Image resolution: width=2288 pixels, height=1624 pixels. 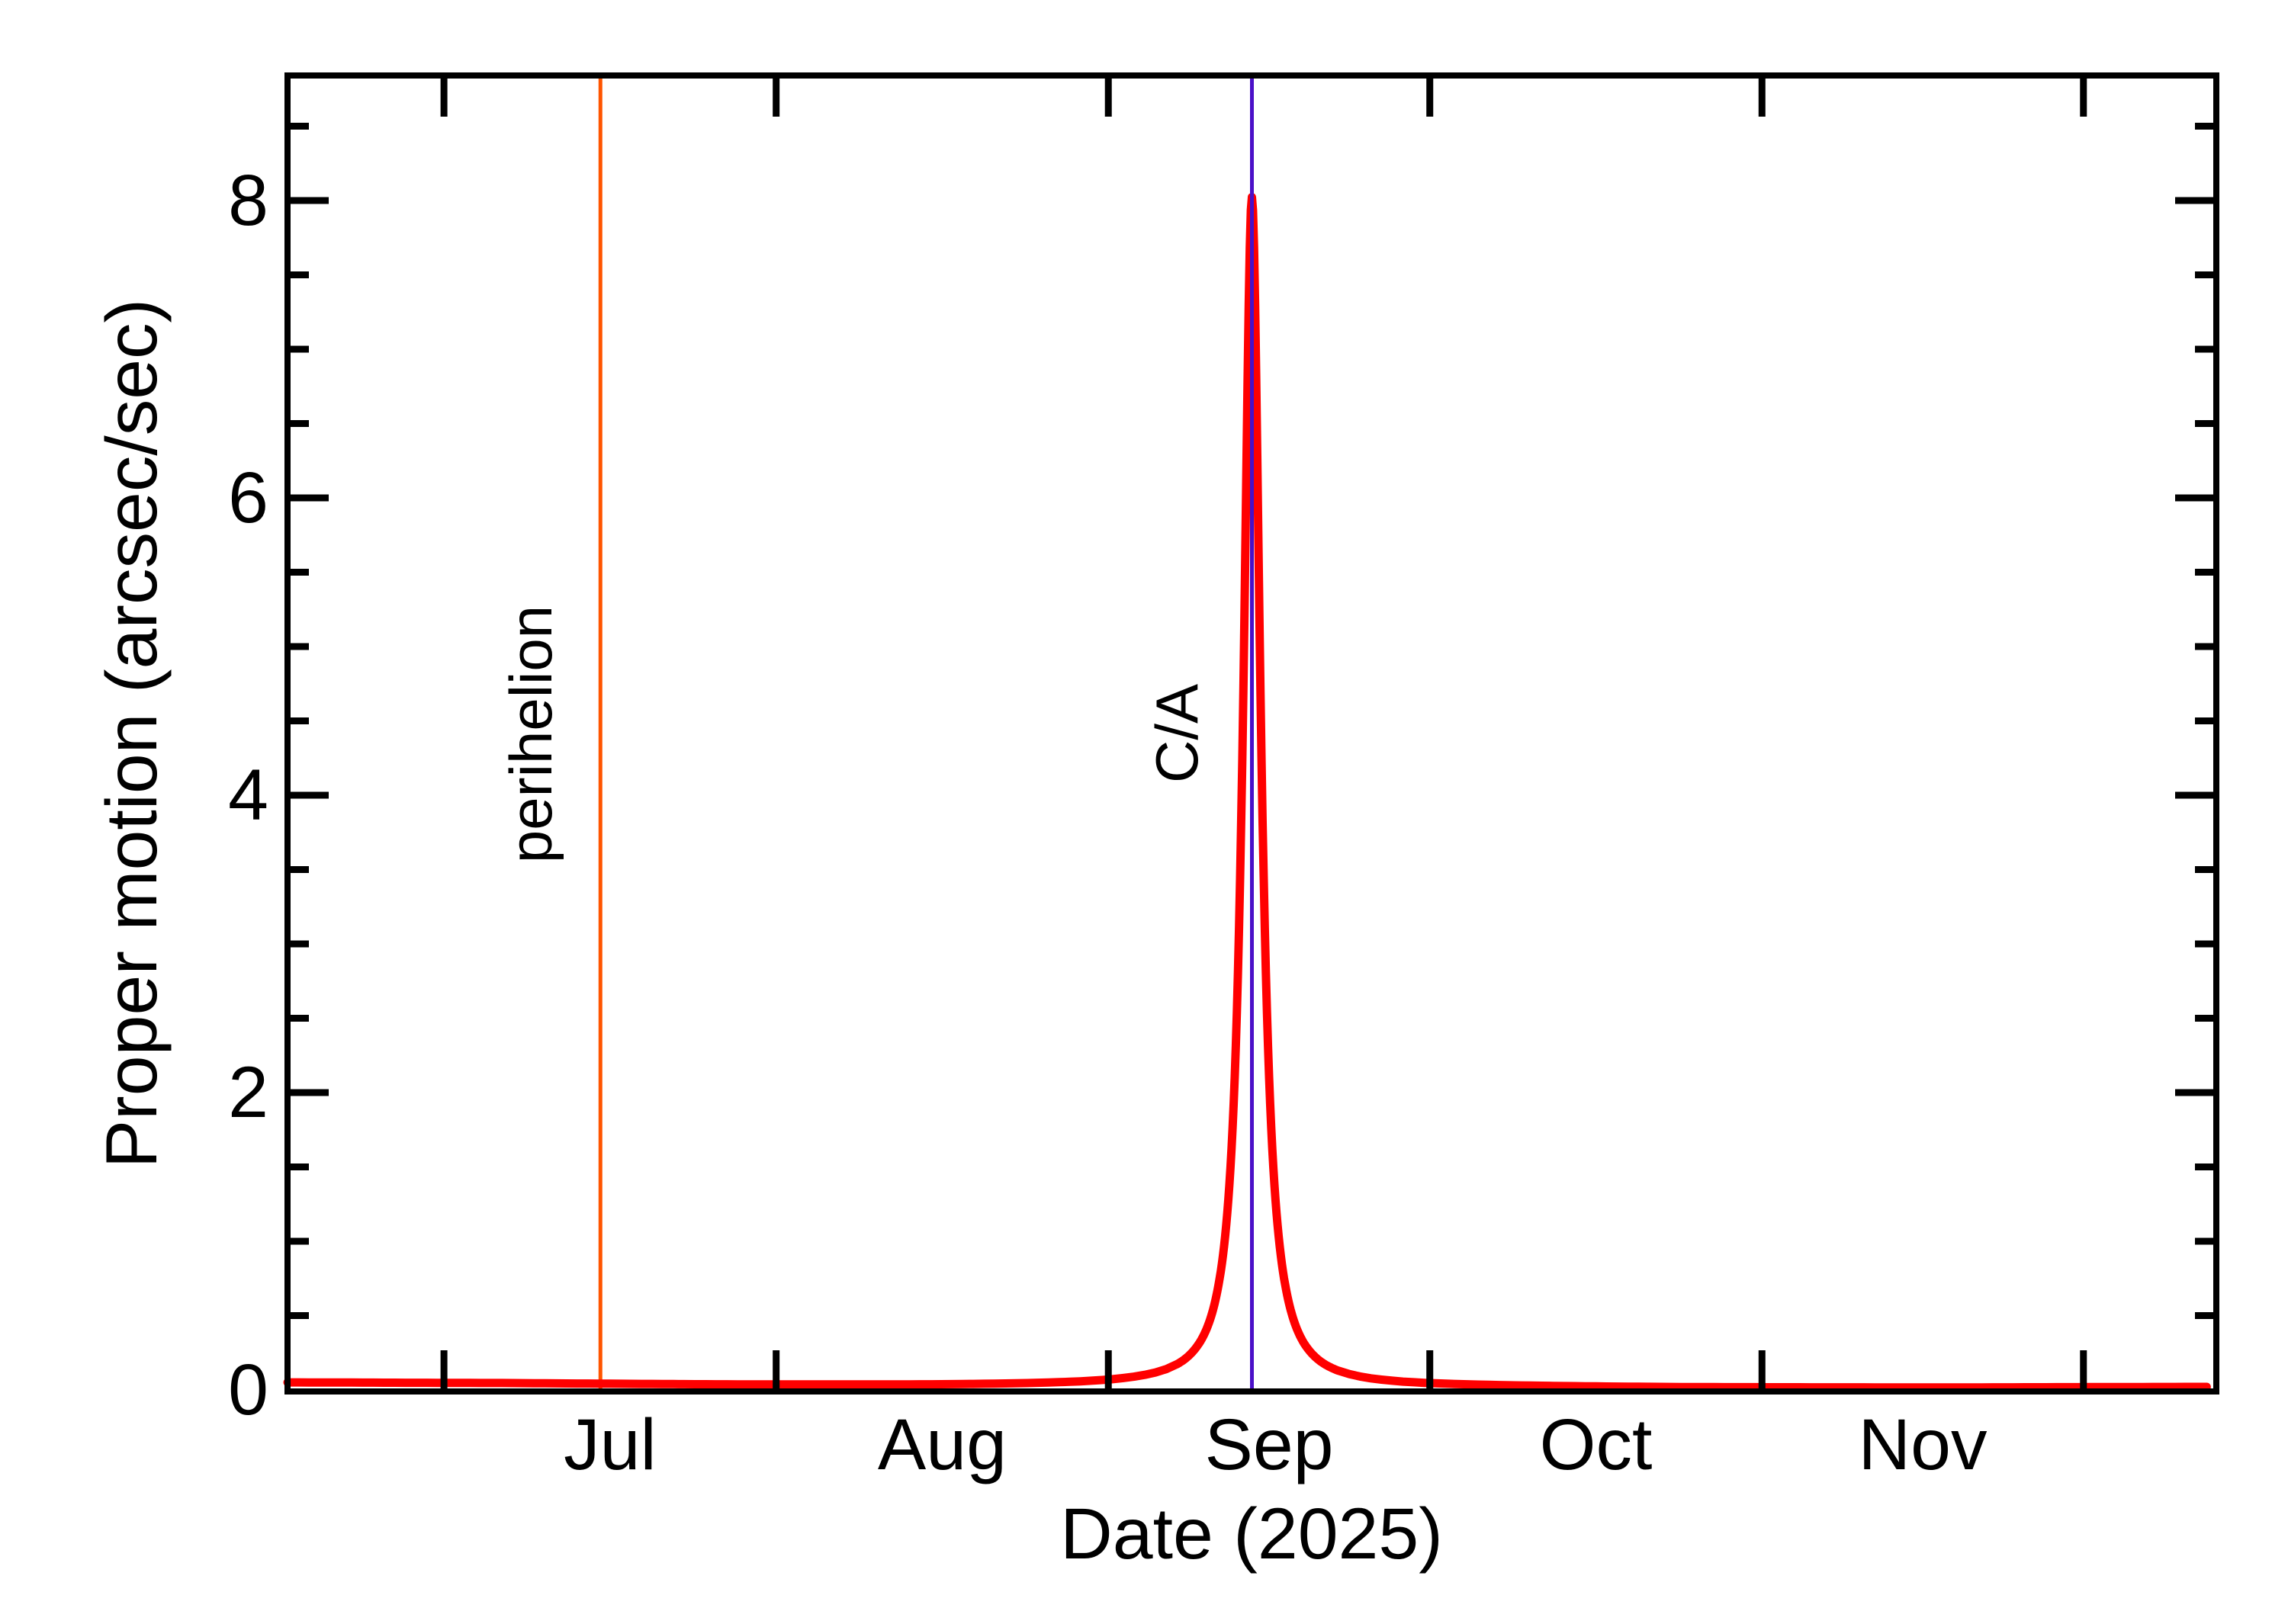 What do you see at coordinates (1597, 1444) in the screenshot?
I see `x-month-label: Oct` at bounding box center [1597, 1444].